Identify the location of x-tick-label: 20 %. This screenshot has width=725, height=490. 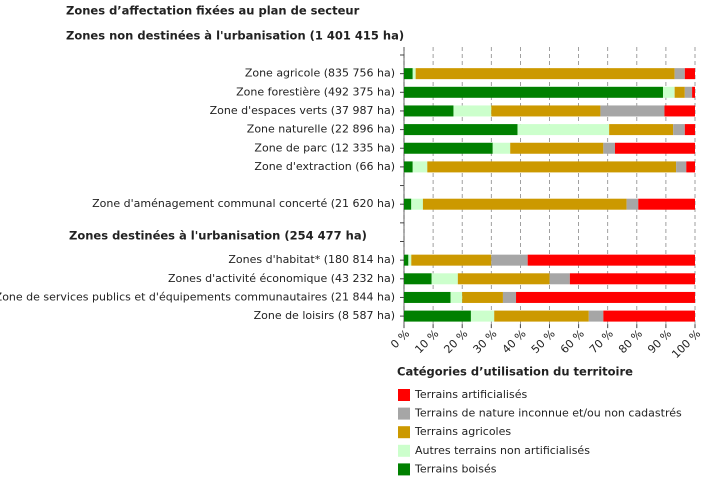
(455, 341).